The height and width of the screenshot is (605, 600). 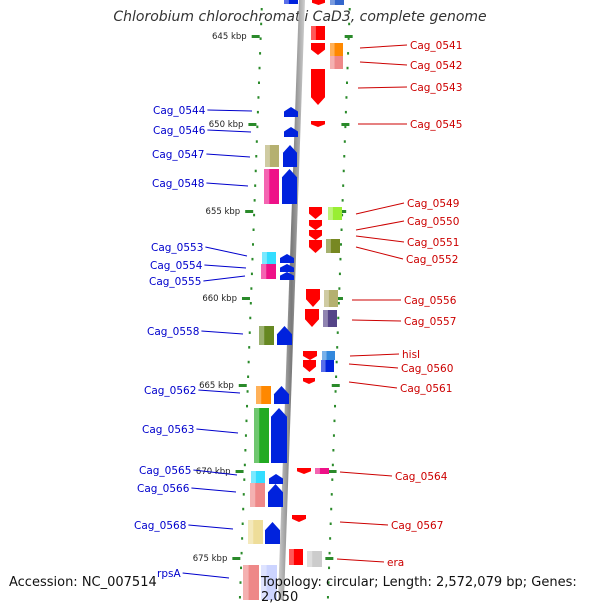 I want to click on gene-label-right: Cag_0551, so click(x=433, y=243).